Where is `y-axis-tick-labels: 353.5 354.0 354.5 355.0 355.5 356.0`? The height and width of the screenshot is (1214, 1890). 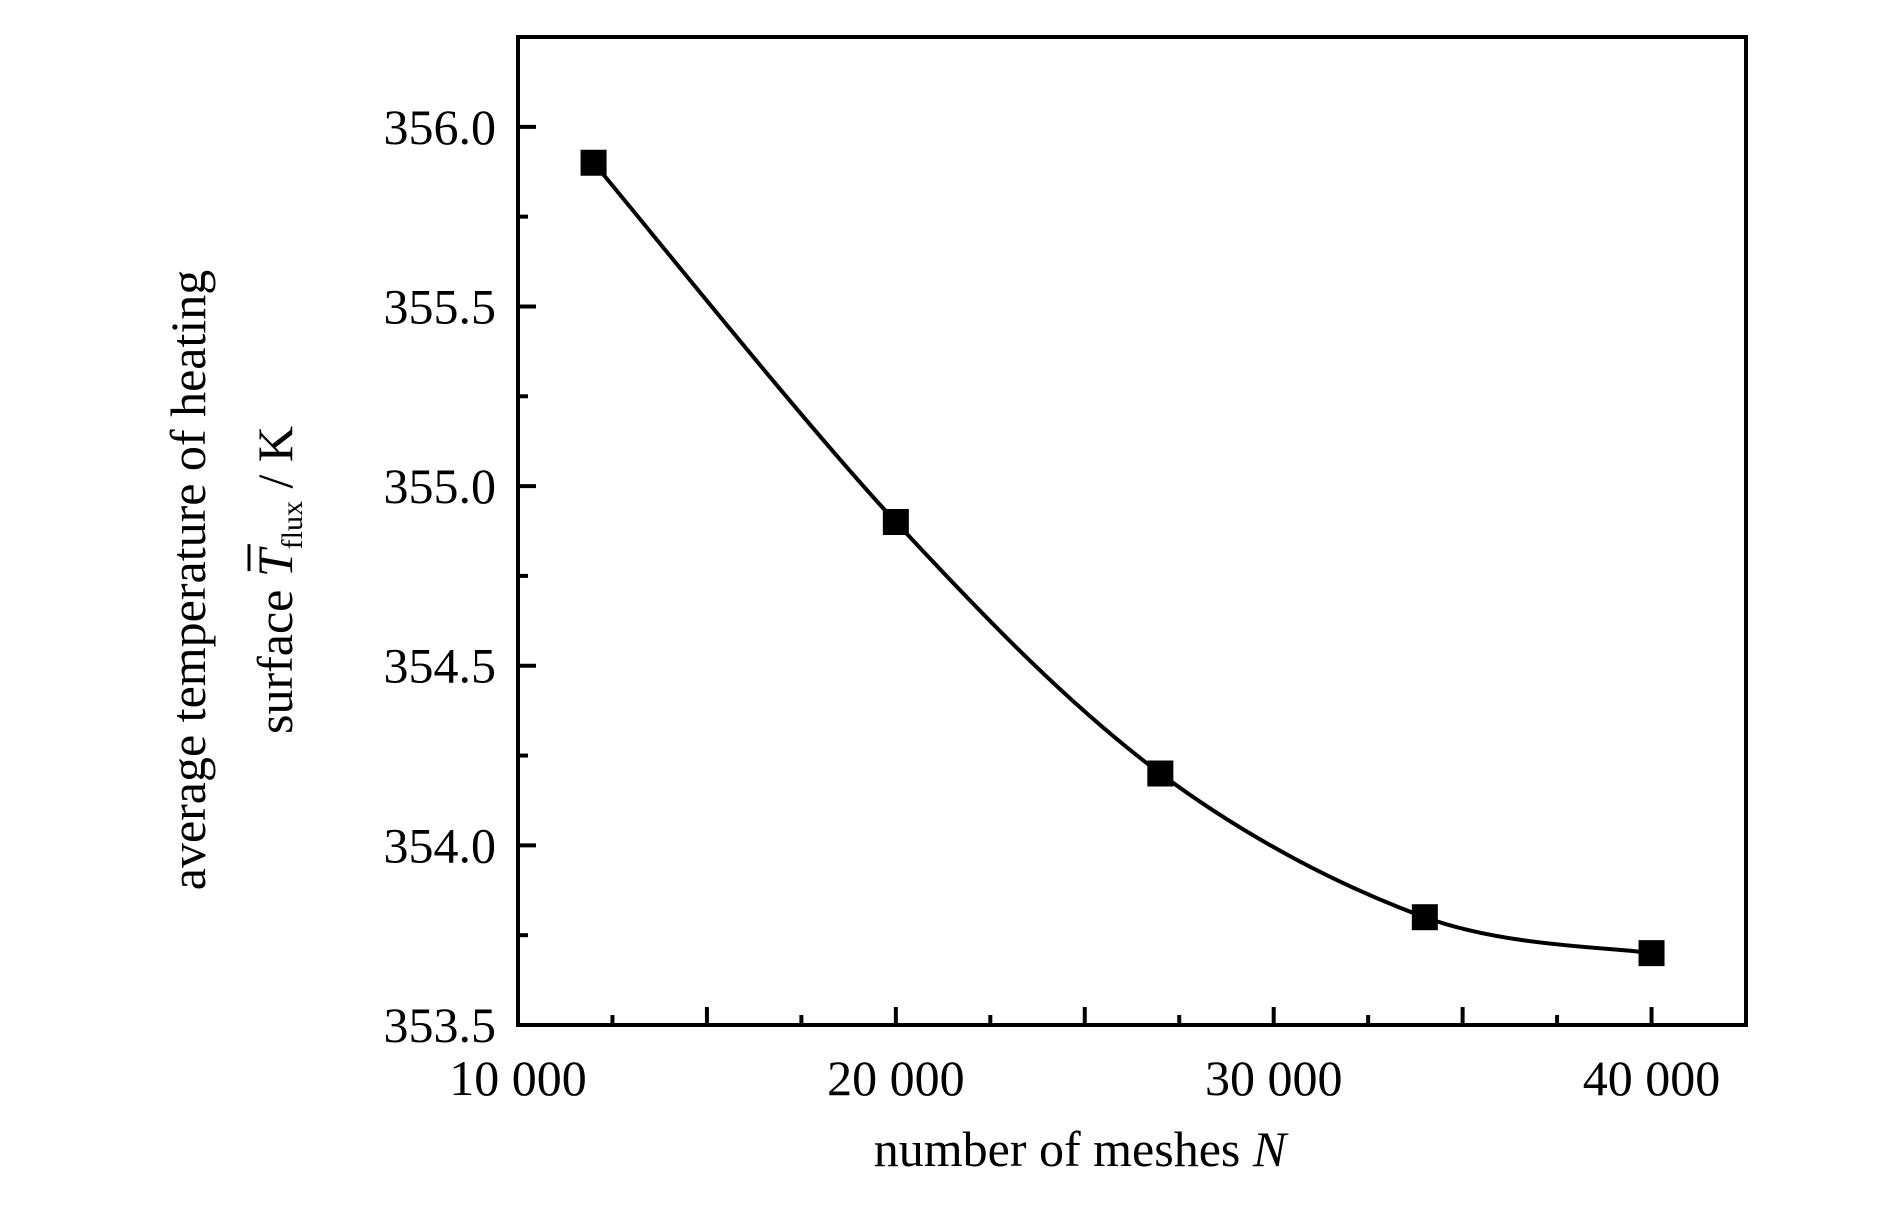
y-axis-tick-labels: 353.5 354.0 354.5 355.0 355.5 356.0 is located at coordinates (440, 576).